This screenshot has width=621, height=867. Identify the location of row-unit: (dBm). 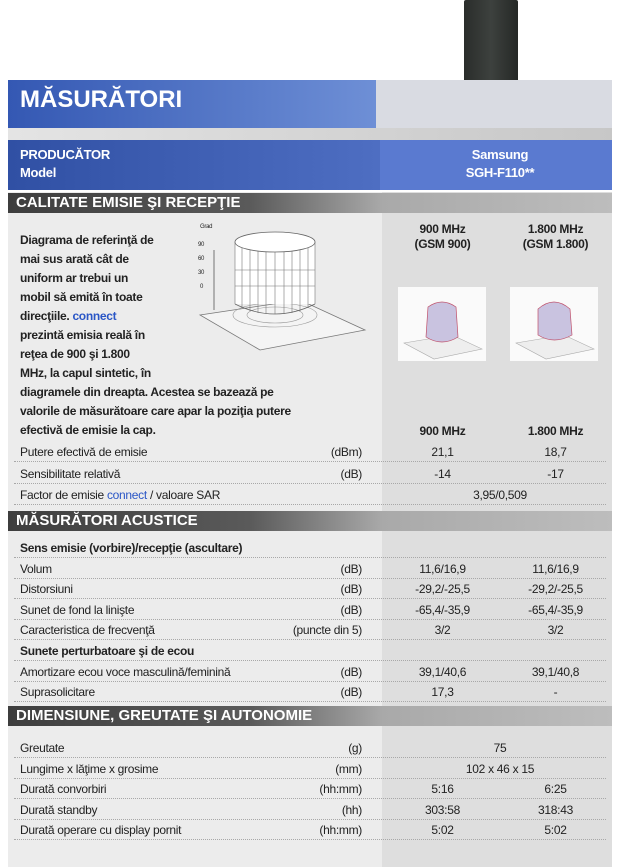
(346, 452).